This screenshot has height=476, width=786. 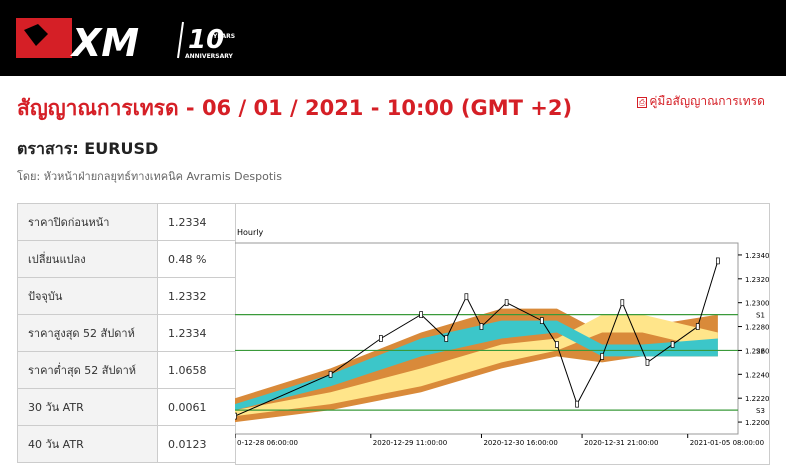 I want to click on pdf-icon: ⎙, so click(x=642, y=102).